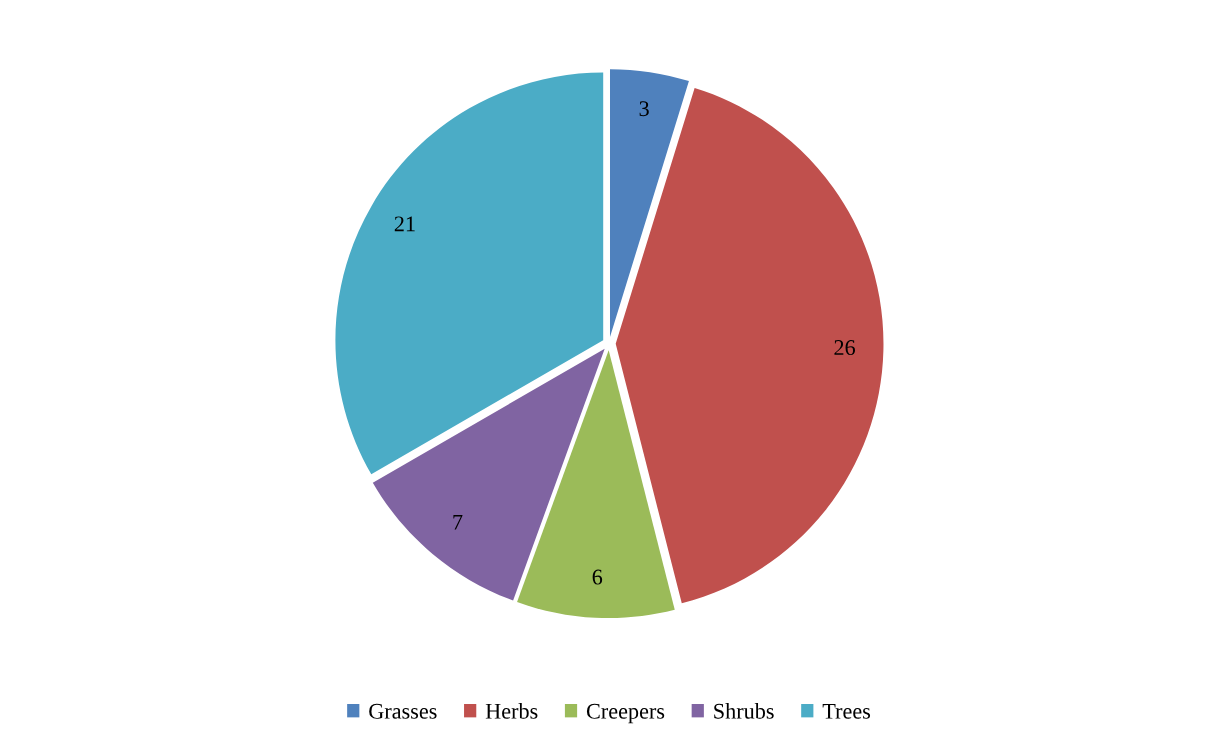  What do you see at coordinates (458, 522) in the screenshot?
I see `data-label: 7` at bounding box center [458, 522].